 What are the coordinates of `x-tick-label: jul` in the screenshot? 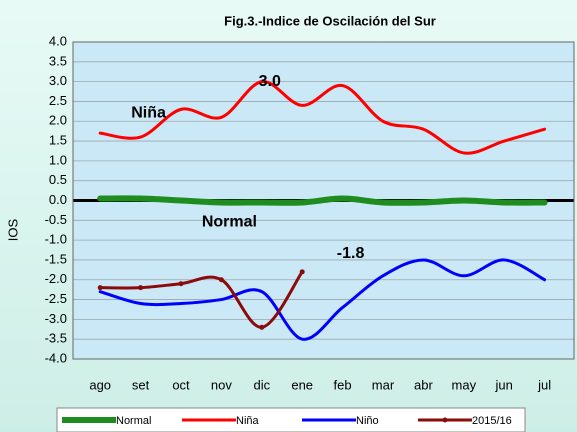 It's located at (544, 384).